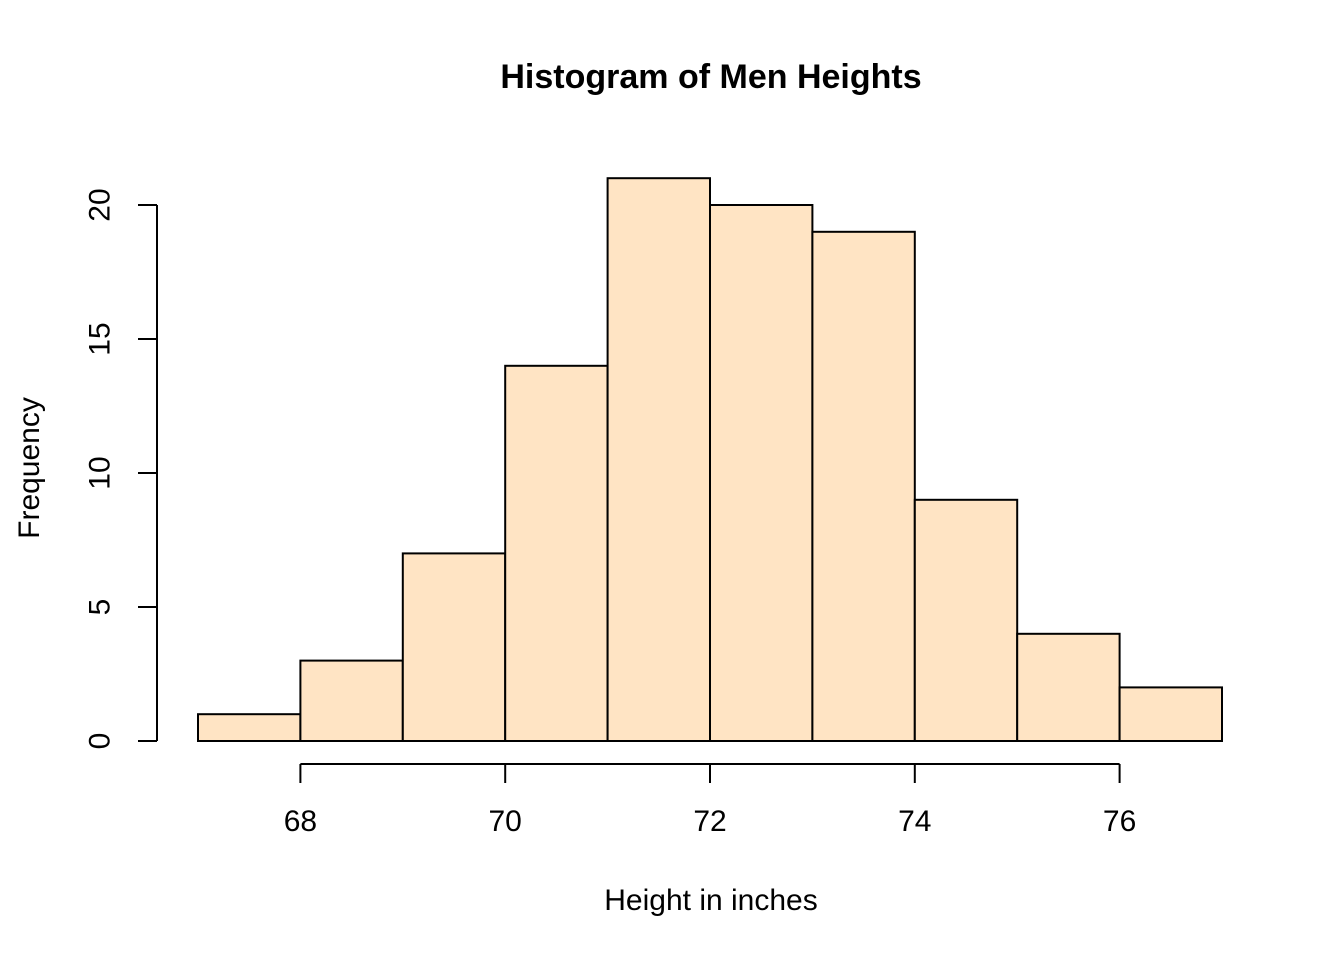 This screenshot has height=960, width=1344. Describe the element at coordinates (100, 338) in the screenshot. I see `y-tick-label: 15` at that location.